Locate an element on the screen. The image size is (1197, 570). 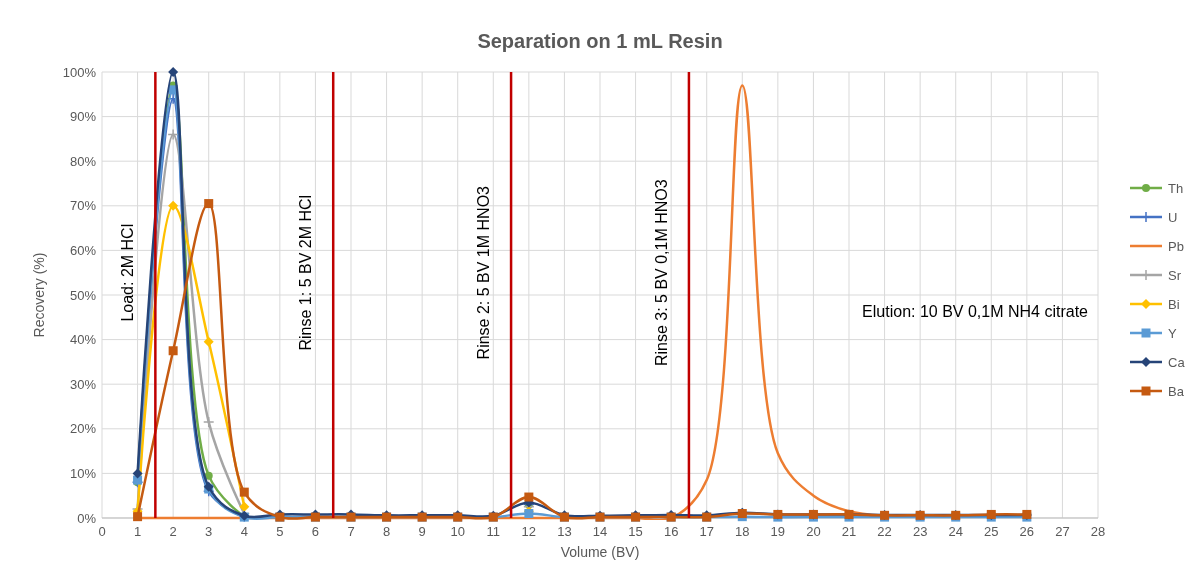
y-axis-title: Recovery (%) is located at coordinates (39, 295).